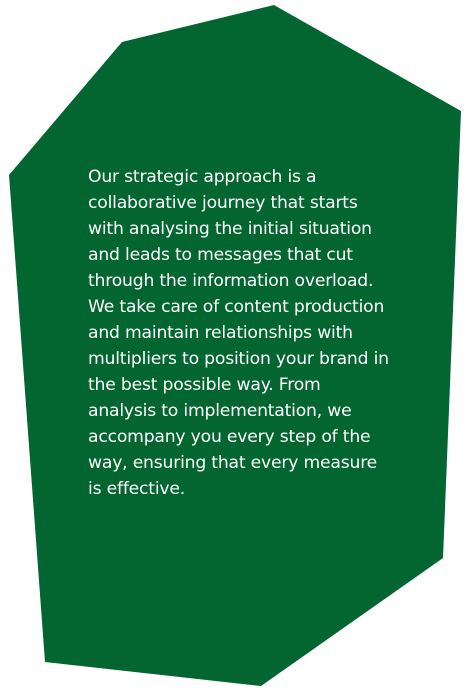 The image size is (469, 692). I want to click on paragraph-line: and maintain relationships with, so click(220, 333).